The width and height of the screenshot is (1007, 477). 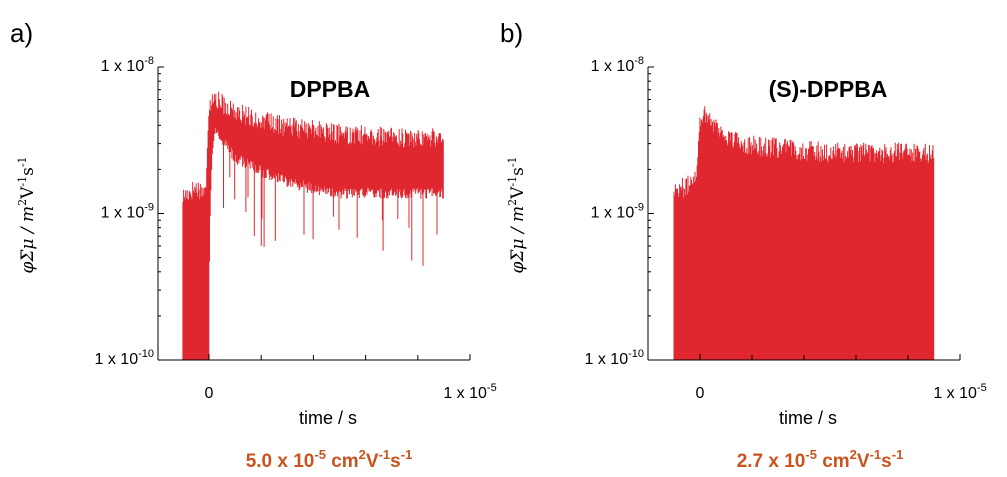 What do you see at coordinates (828, 89) in the screenshot?
I see `chart-title: (S)-DPPBA` at bounding box center [828, 89].